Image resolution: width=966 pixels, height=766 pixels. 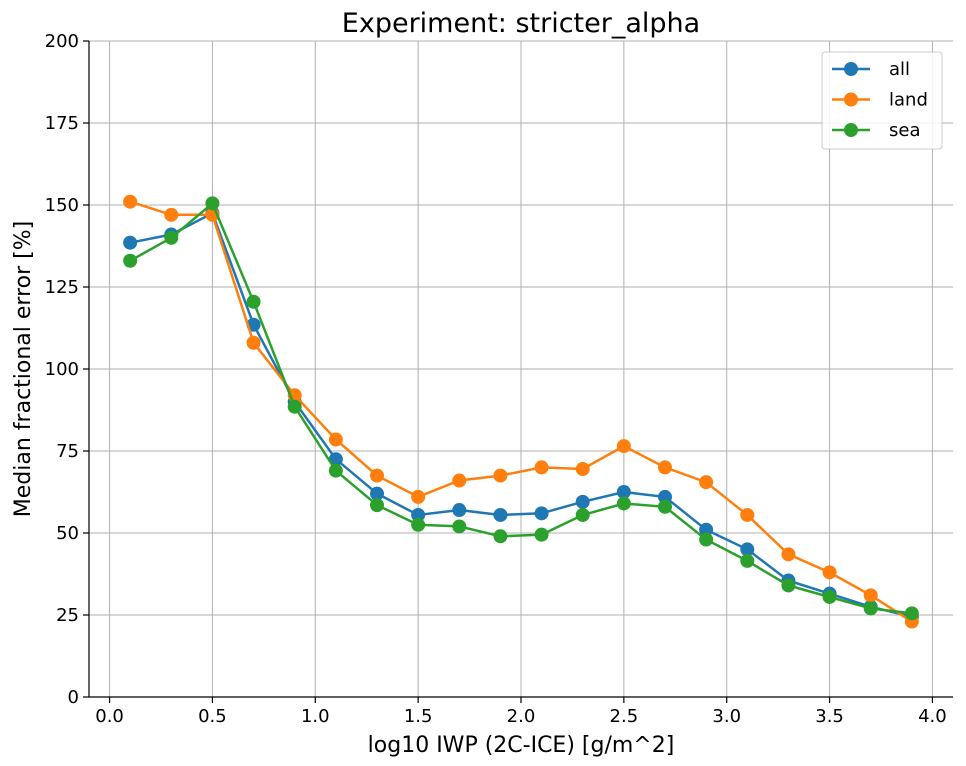 What do you see at coordinates (624, 716) in the screenshot?
I see `x-tick-label: 2.5` at bounding box center [624, 716].